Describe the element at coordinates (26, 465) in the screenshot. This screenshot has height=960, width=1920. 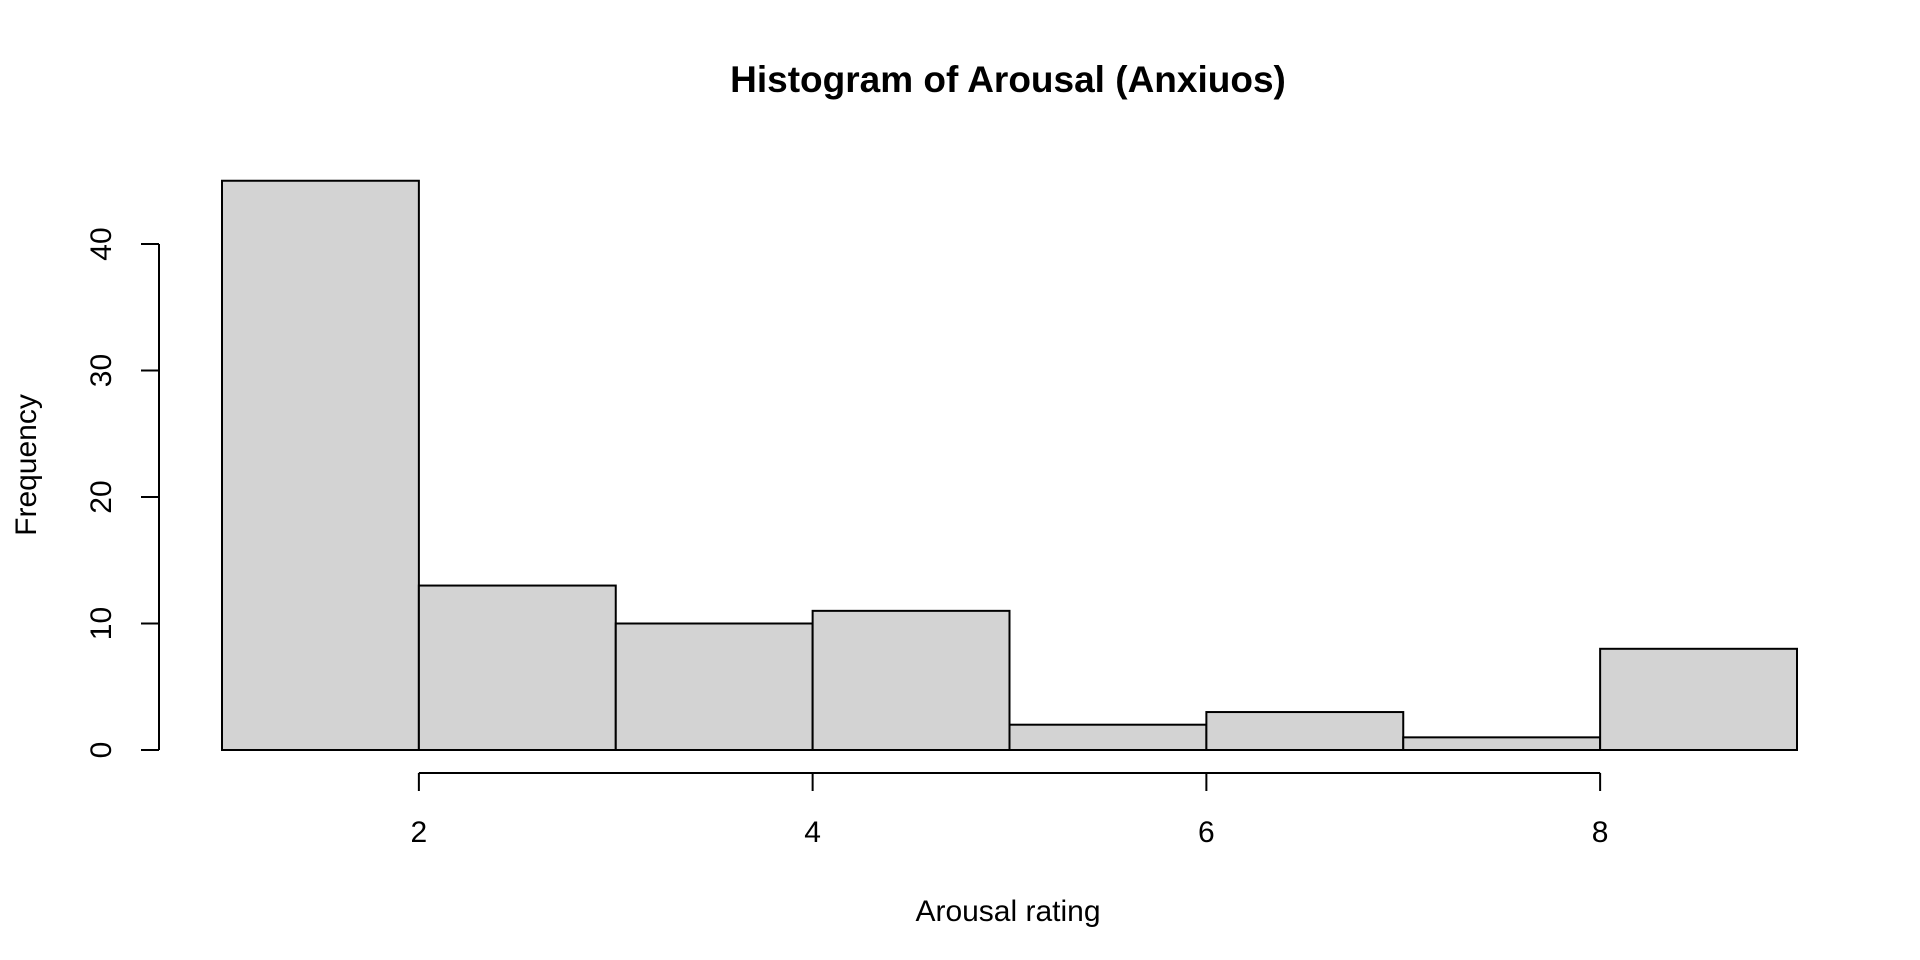
I see `y-axis-label: Frequency` at that location.